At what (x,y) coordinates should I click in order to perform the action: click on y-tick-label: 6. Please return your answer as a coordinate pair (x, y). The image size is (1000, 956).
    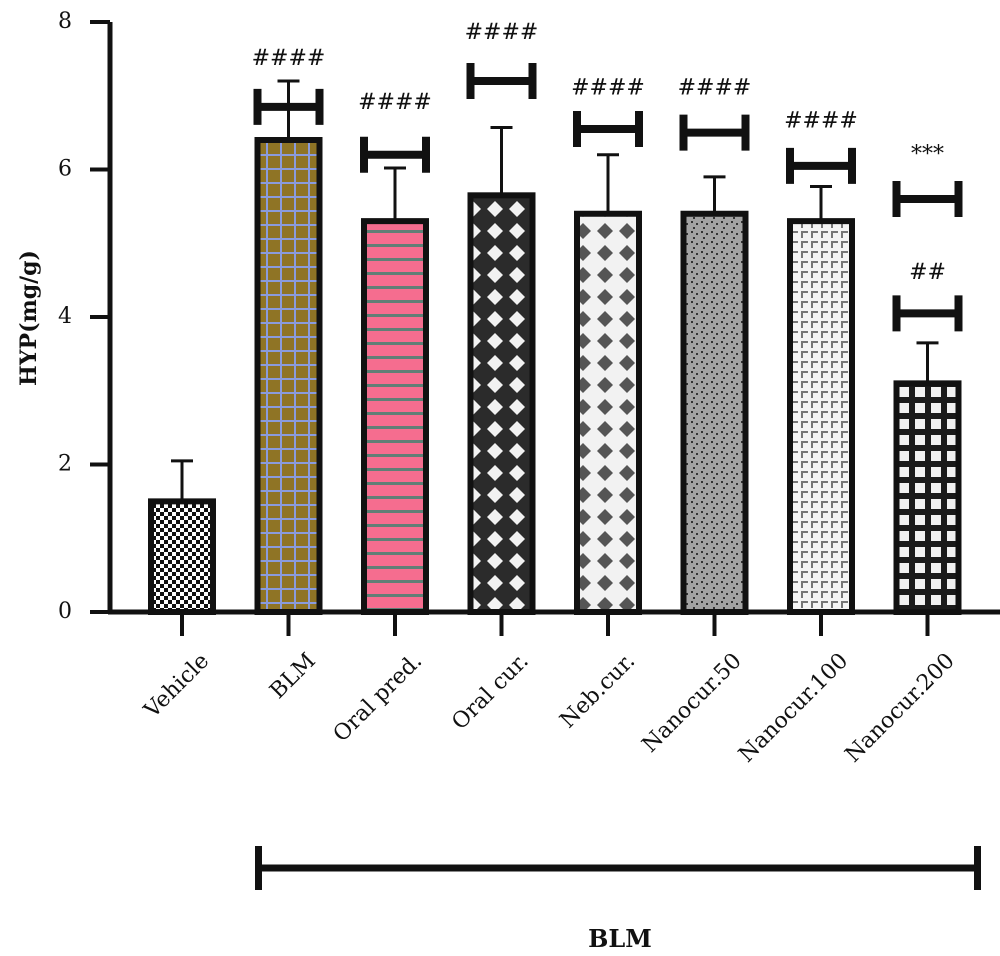
    Looking at the image, I should click on (65, 169).